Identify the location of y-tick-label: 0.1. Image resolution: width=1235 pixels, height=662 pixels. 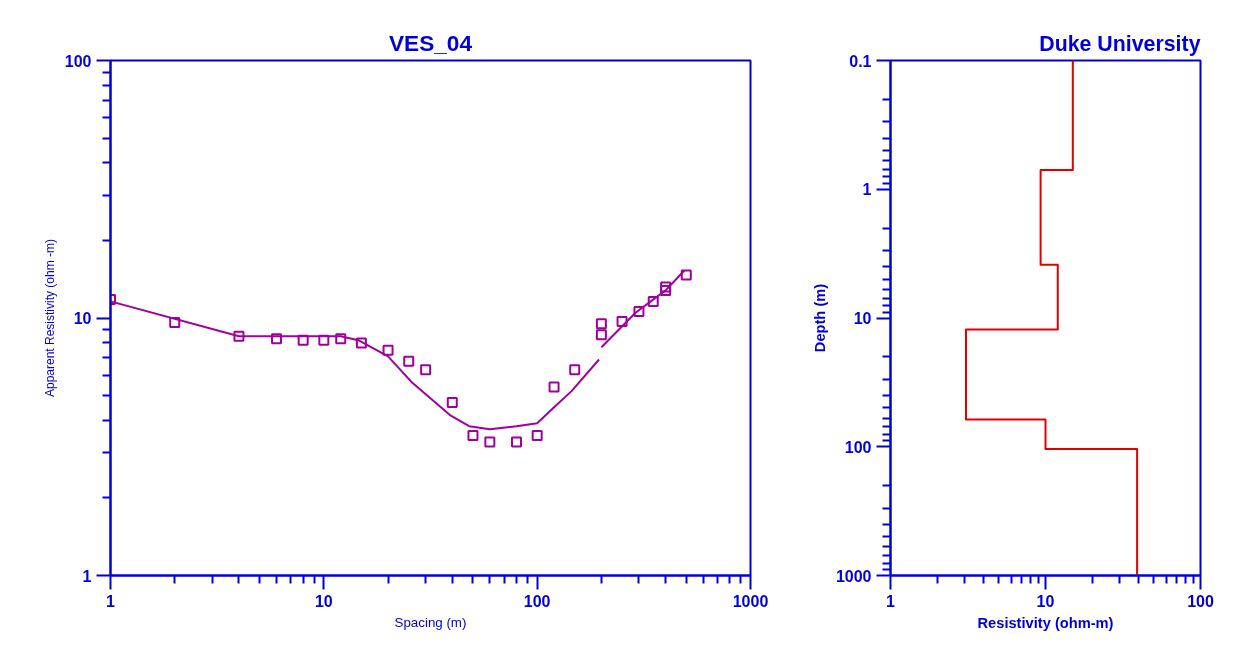
(860, 61).